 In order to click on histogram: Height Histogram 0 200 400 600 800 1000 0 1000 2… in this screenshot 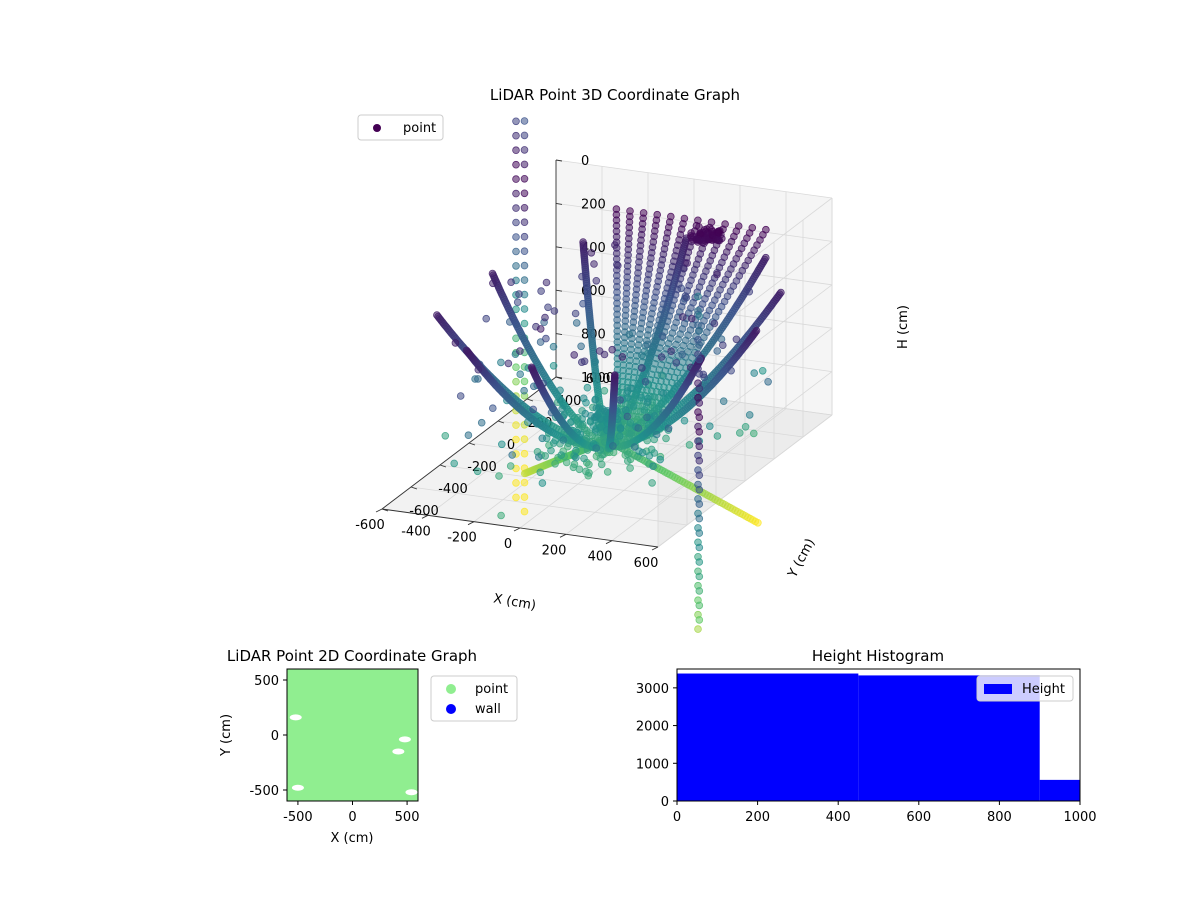, I will do `click(866, 736)`.